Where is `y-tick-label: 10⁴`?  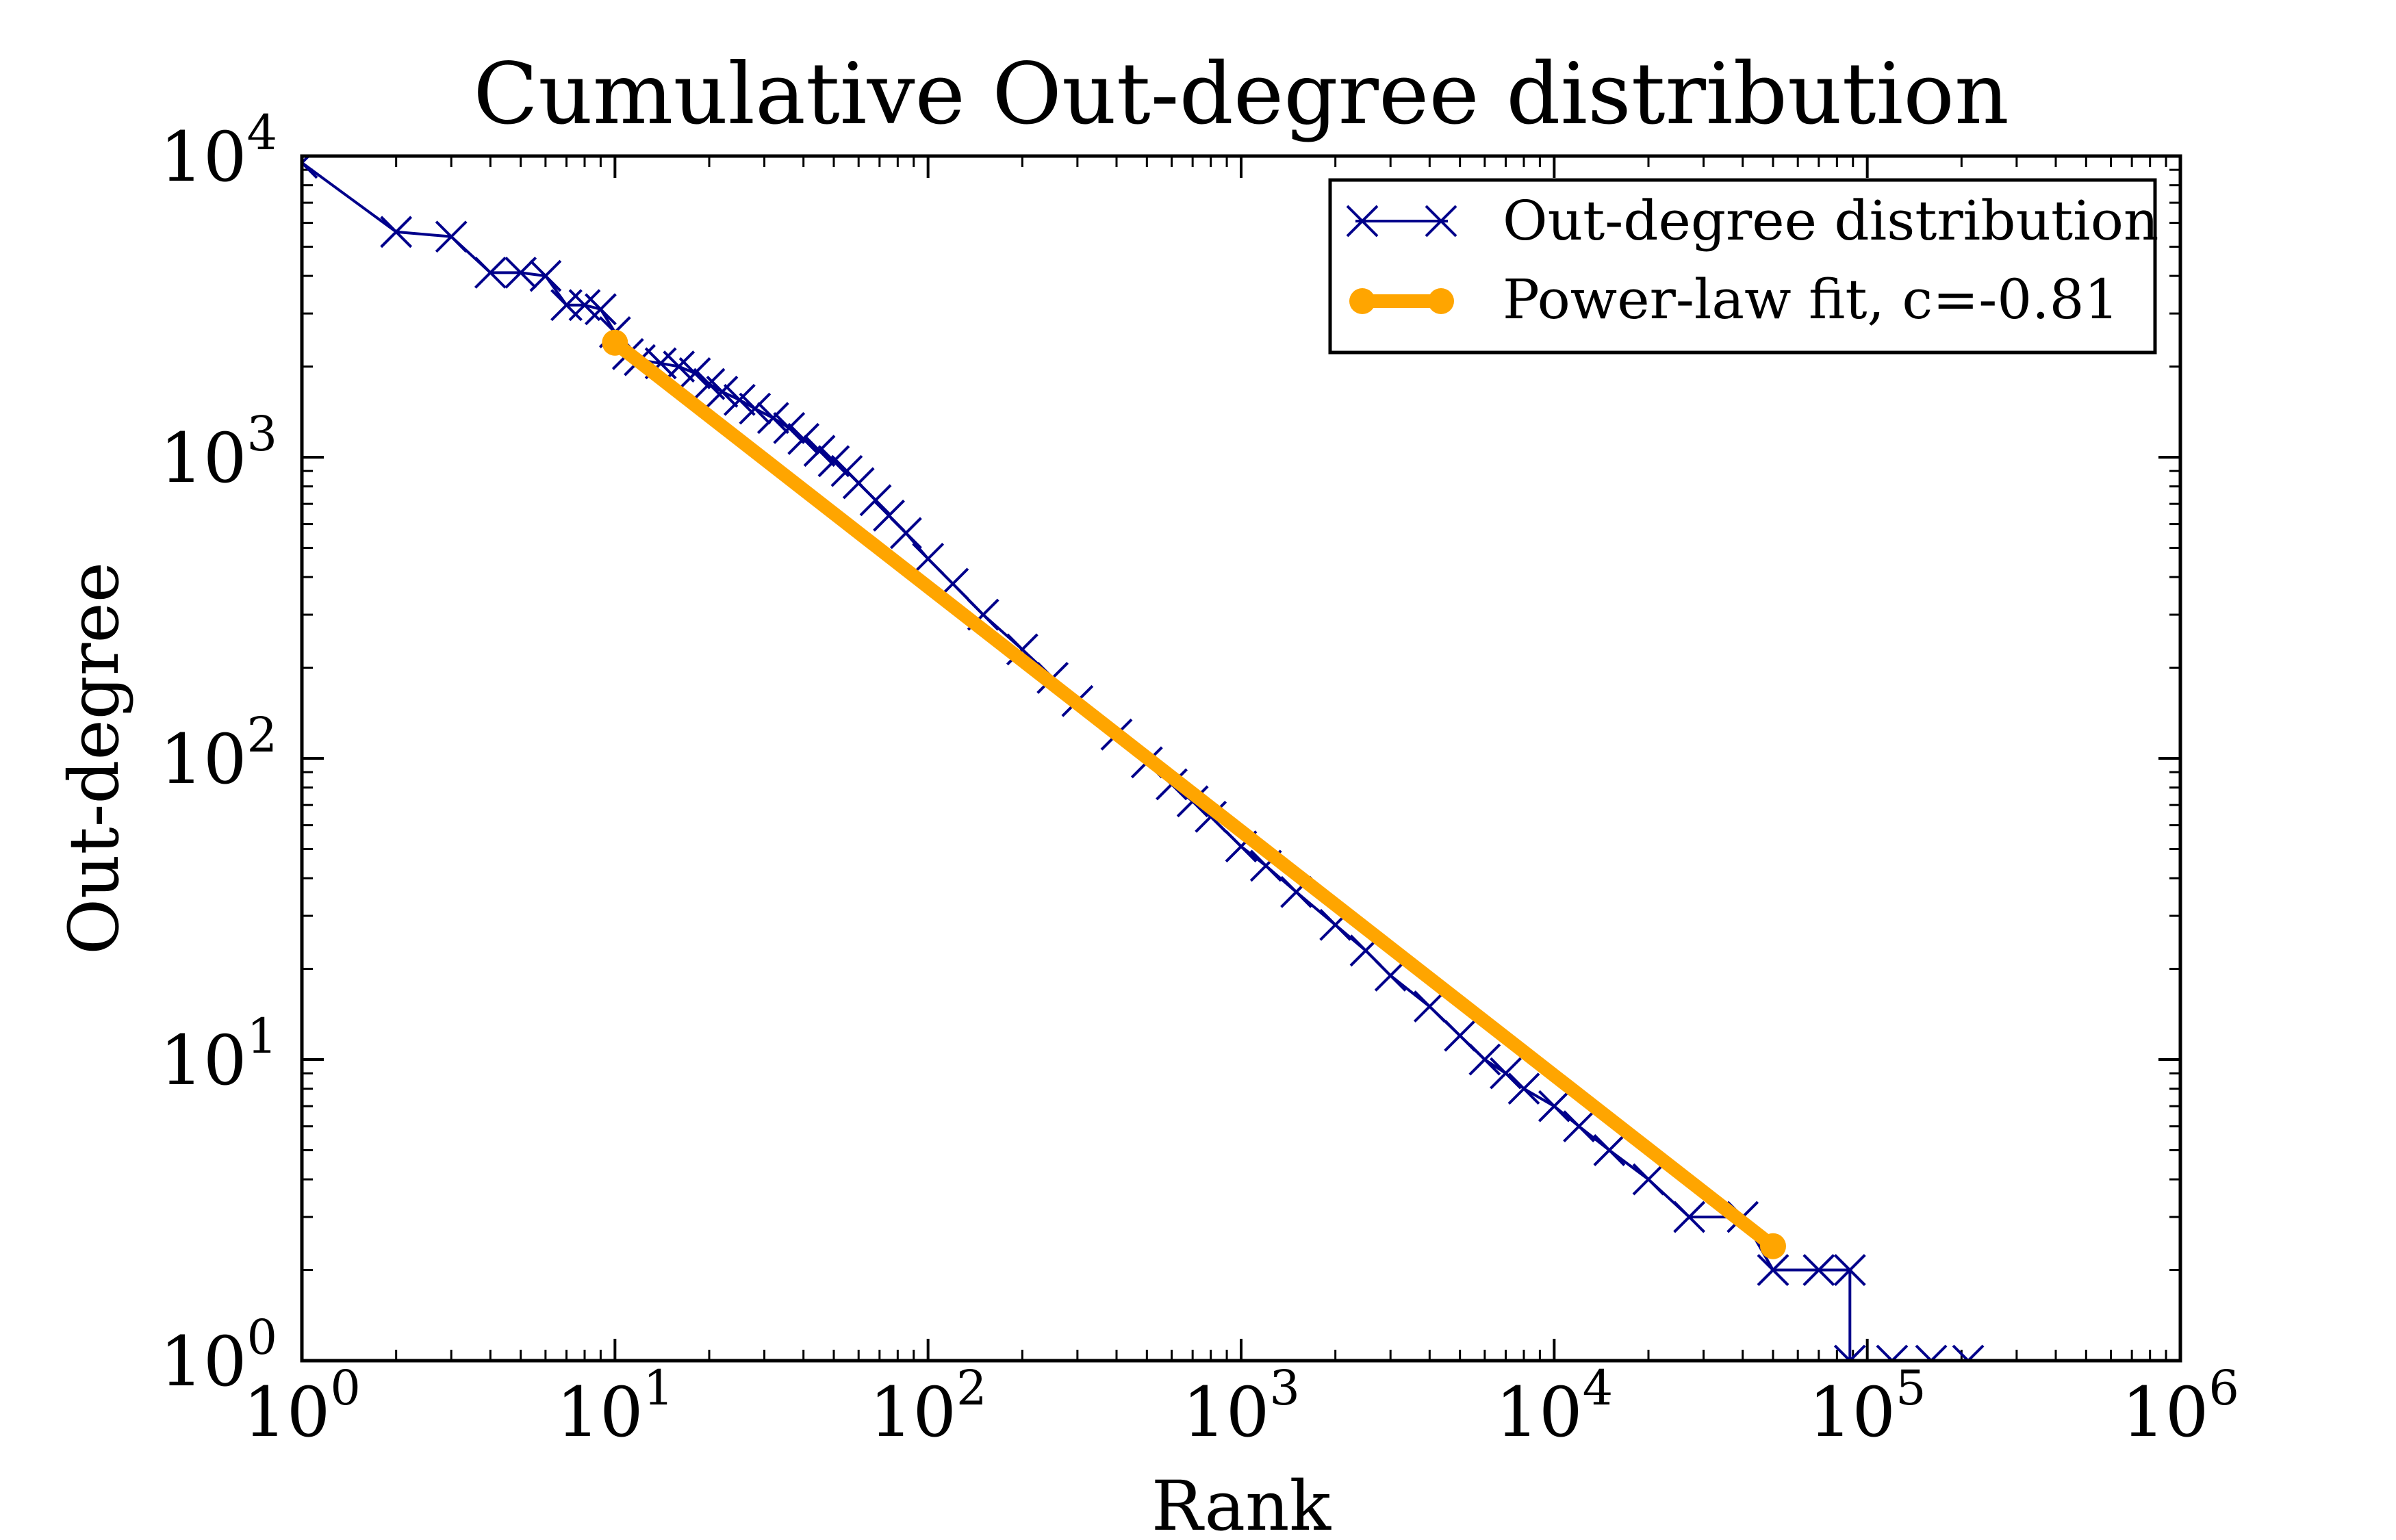
y-tick-label: 10⁴ is located at coordinates (218, 151).